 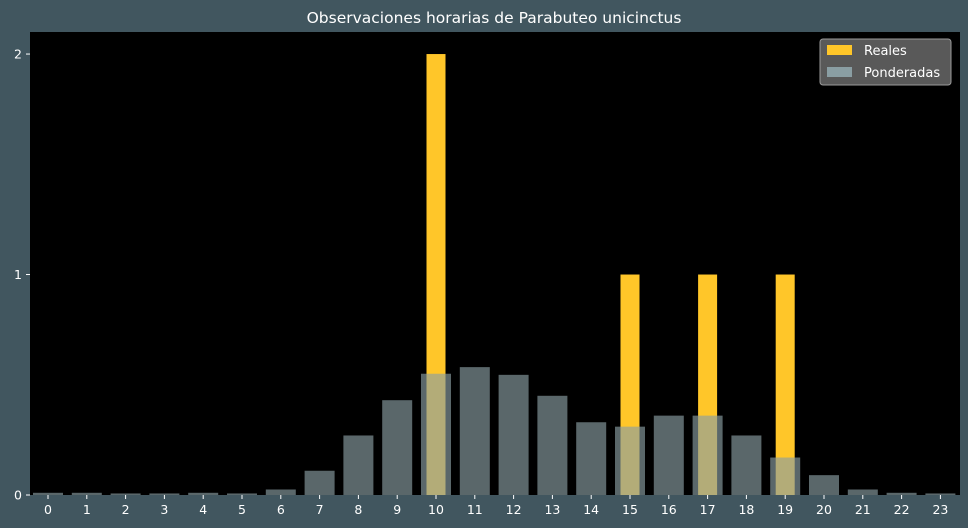 I want to click on x-tick-label: 8, so click(x=358, y=509).